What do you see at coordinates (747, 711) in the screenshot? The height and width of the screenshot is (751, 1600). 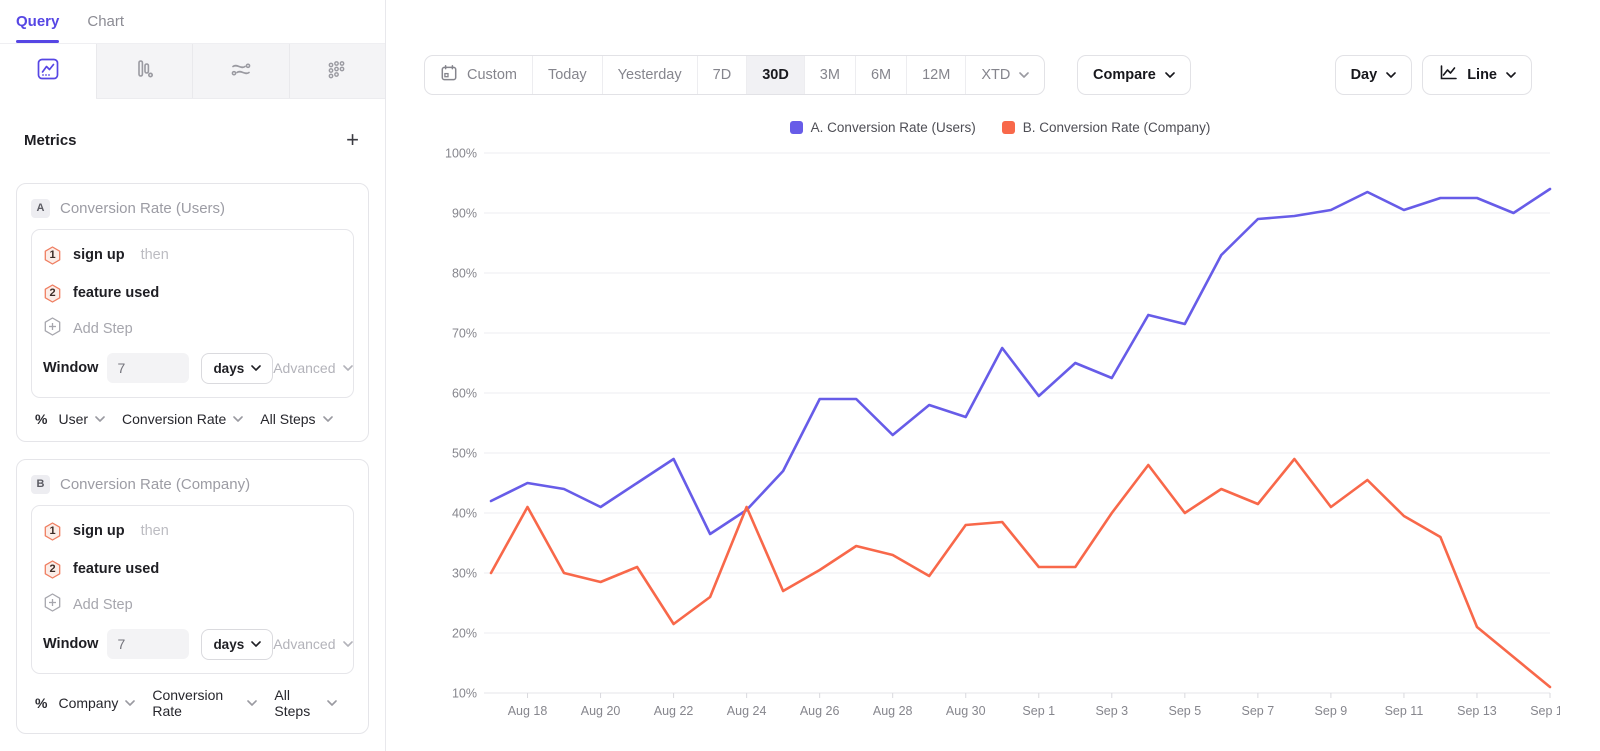 I see `svg-text: Aug 24` at bounding box center [747, 711].